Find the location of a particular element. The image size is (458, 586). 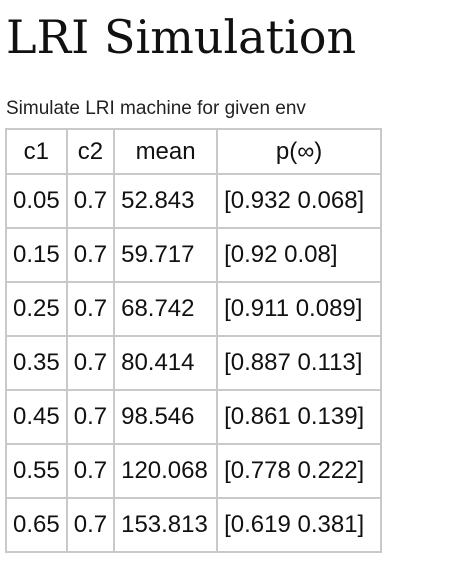

table-caption: Simulate LRI machine for given env is located at coordinates (156, 108).